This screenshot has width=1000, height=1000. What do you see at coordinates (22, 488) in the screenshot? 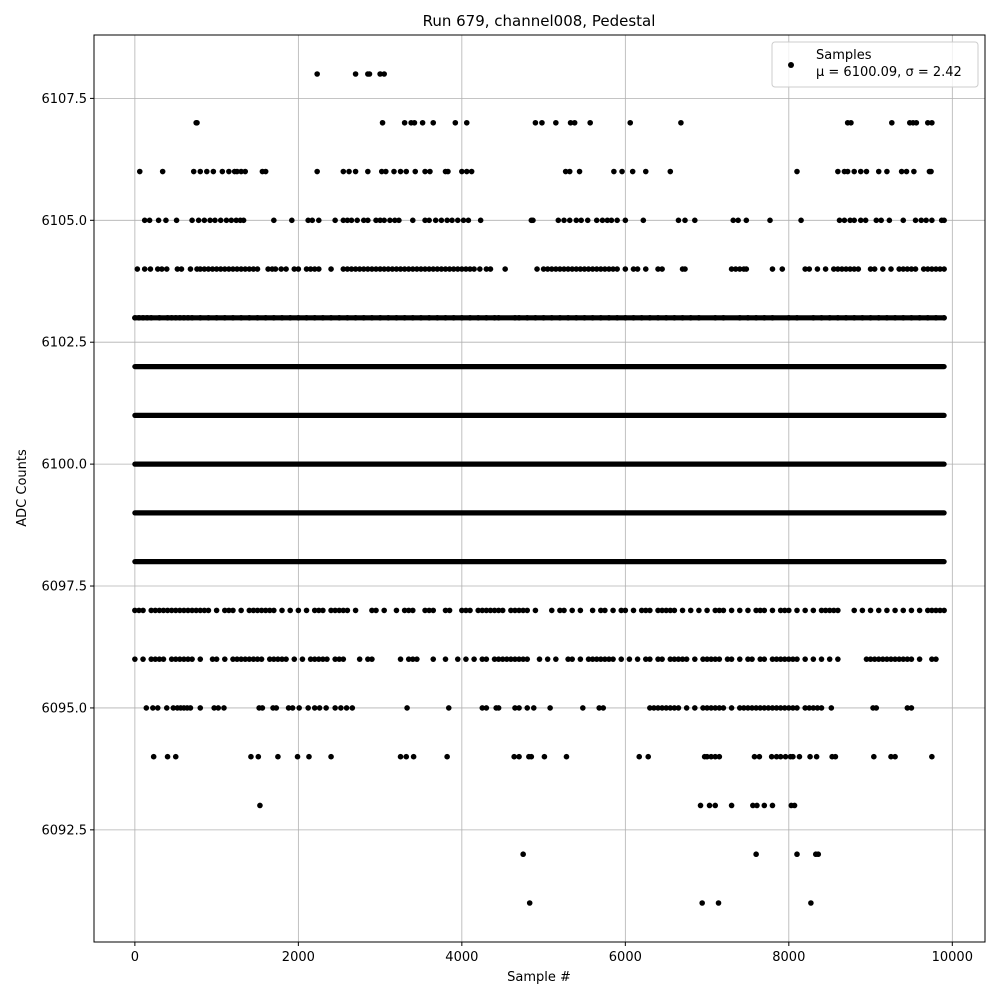
I see `y-axis-label: ADC Counts` at bounding box center [22, 488].